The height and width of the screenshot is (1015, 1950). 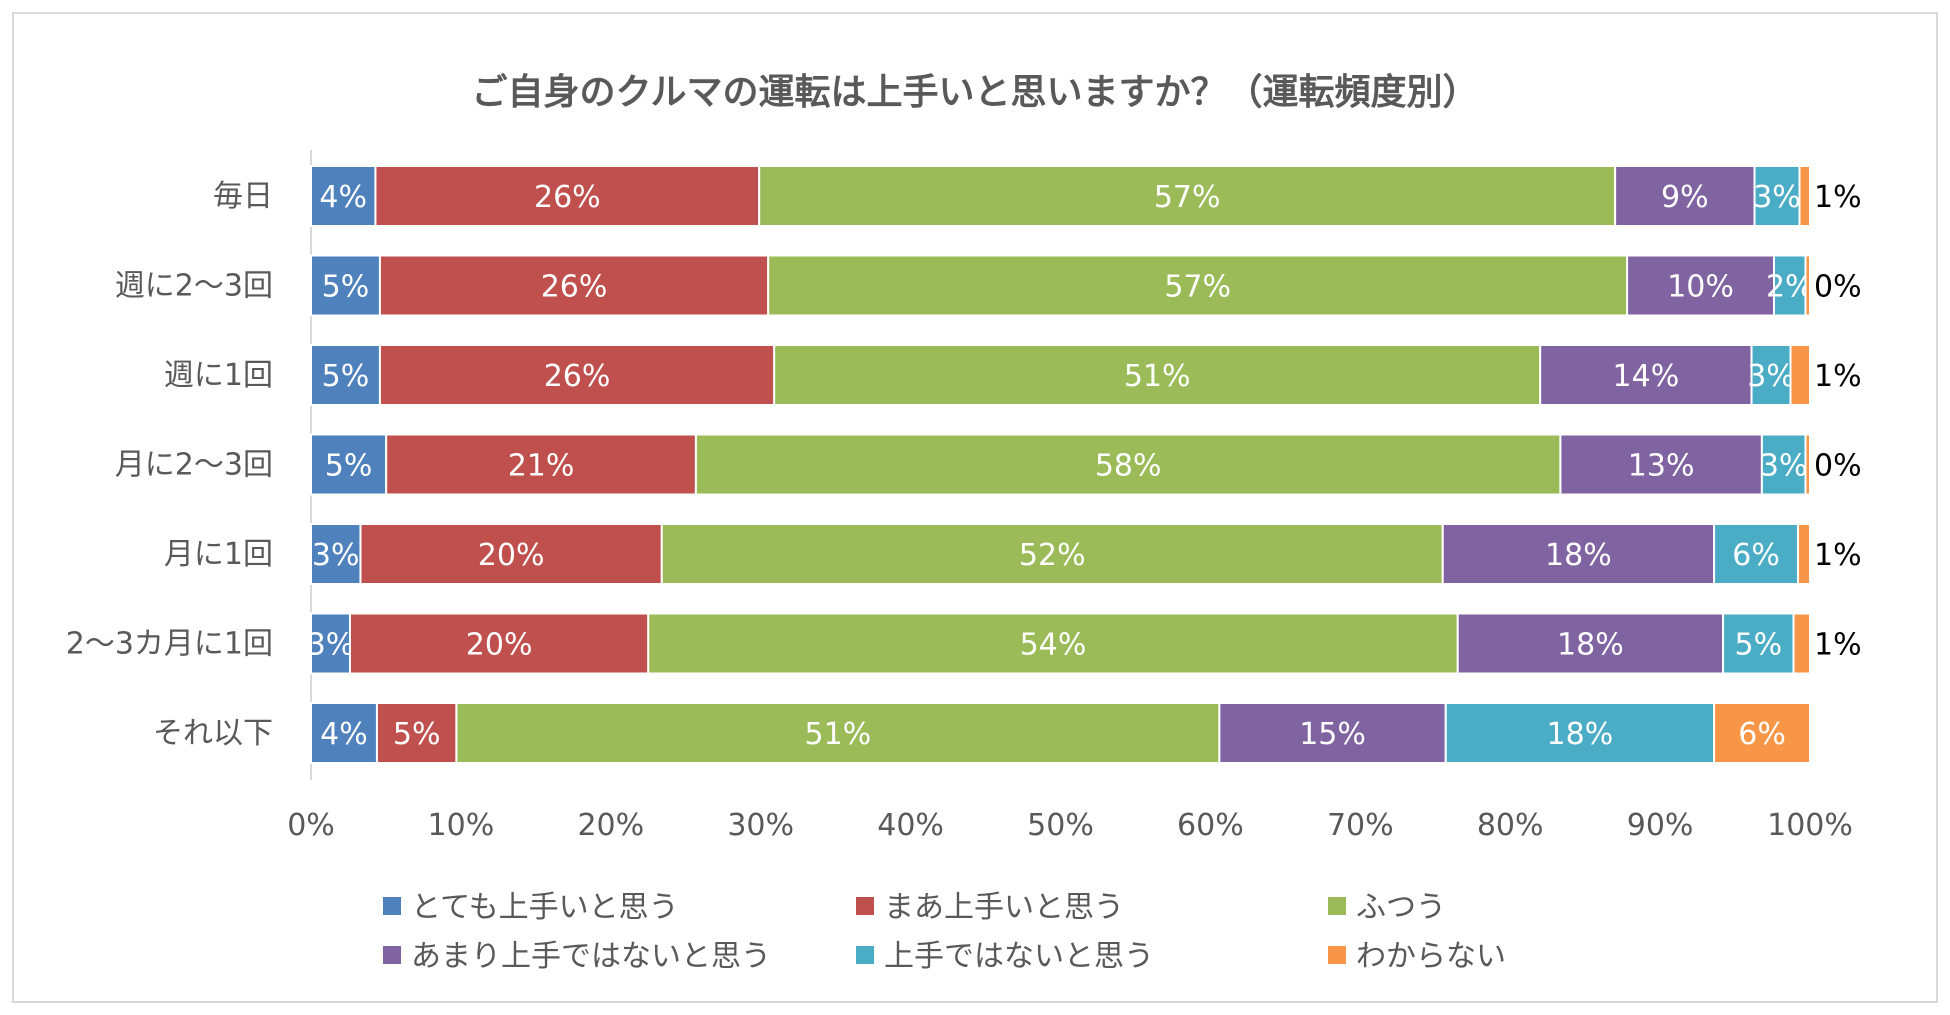 I want to click on category-label: 毎日, so click(x=243, y=196).